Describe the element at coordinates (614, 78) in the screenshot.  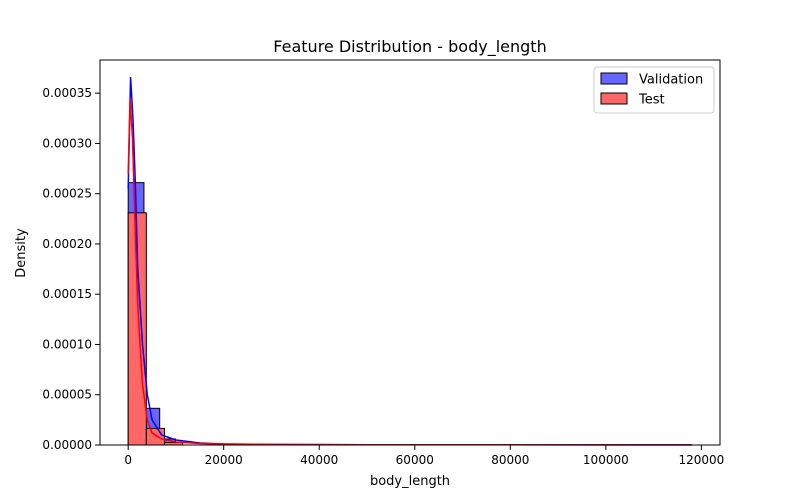
I see `legend-swatch-validation` at that location.